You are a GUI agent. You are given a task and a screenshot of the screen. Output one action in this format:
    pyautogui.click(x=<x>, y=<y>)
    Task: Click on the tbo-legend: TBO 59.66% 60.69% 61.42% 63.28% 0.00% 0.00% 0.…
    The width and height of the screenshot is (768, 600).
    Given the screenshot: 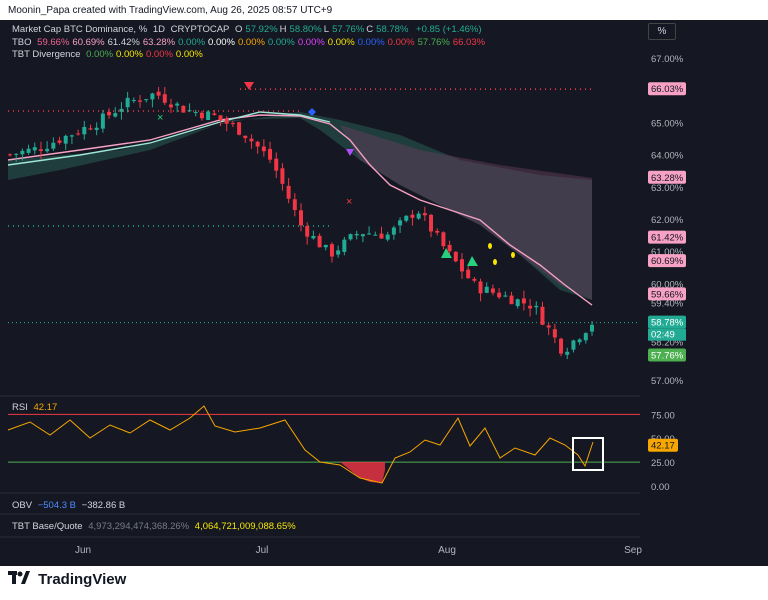 What is the action you would take?
    pyautogui.click(x=251, y=42)
    